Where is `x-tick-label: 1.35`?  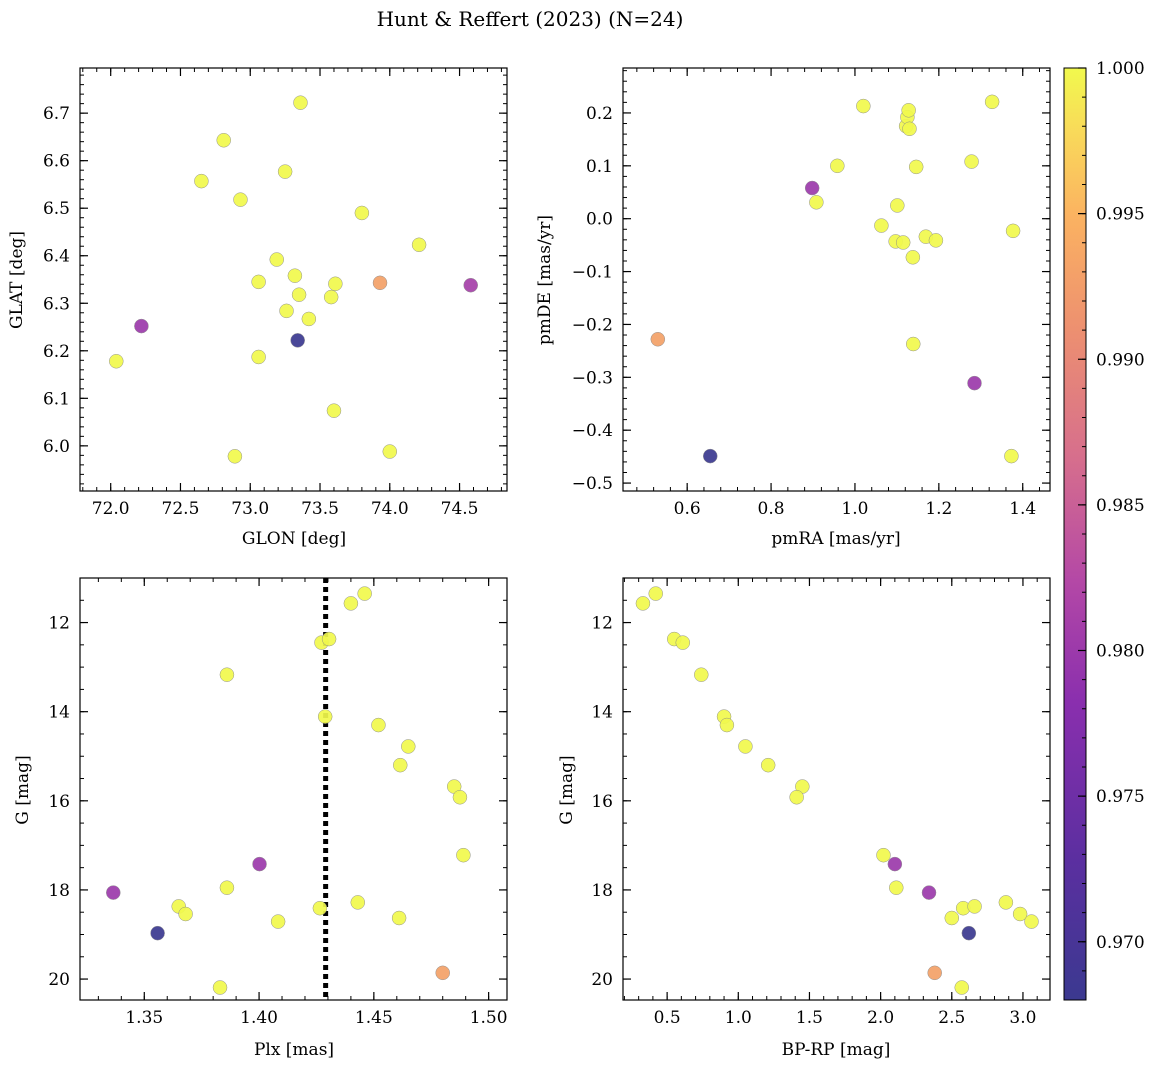
x-tick-label: 1.35 is located at coordinates (144, 1018).